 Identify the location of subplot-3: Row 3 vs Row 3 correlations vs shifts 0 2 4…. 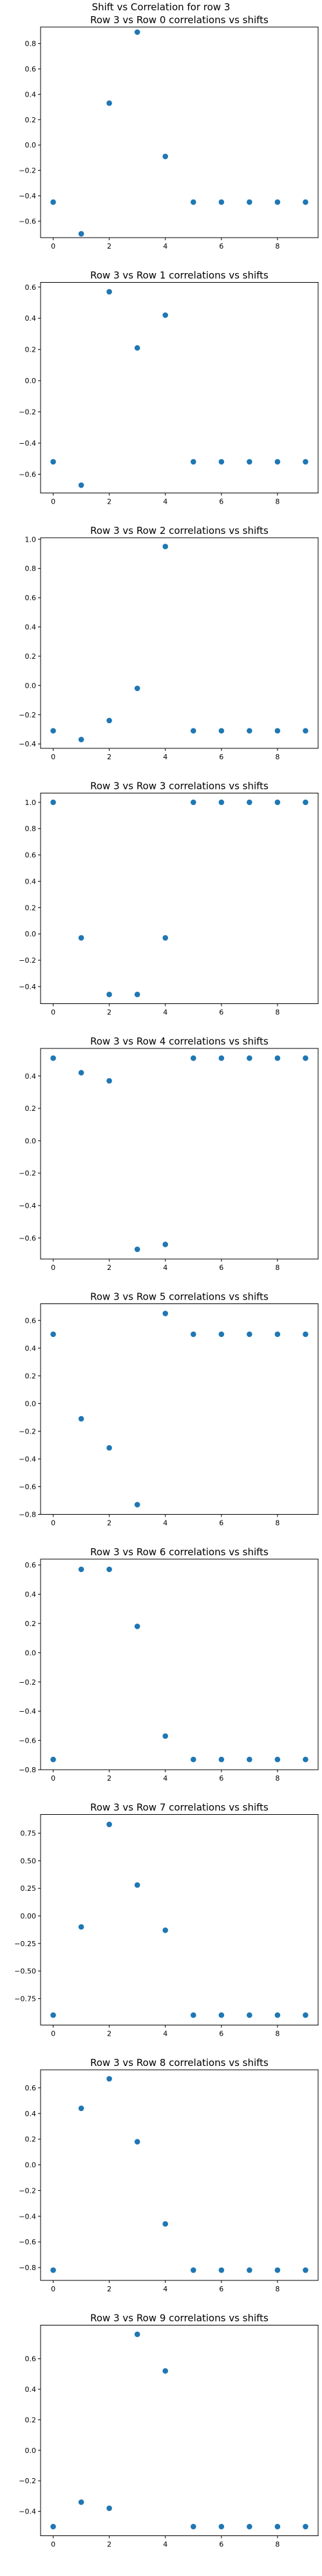
(169, 899).